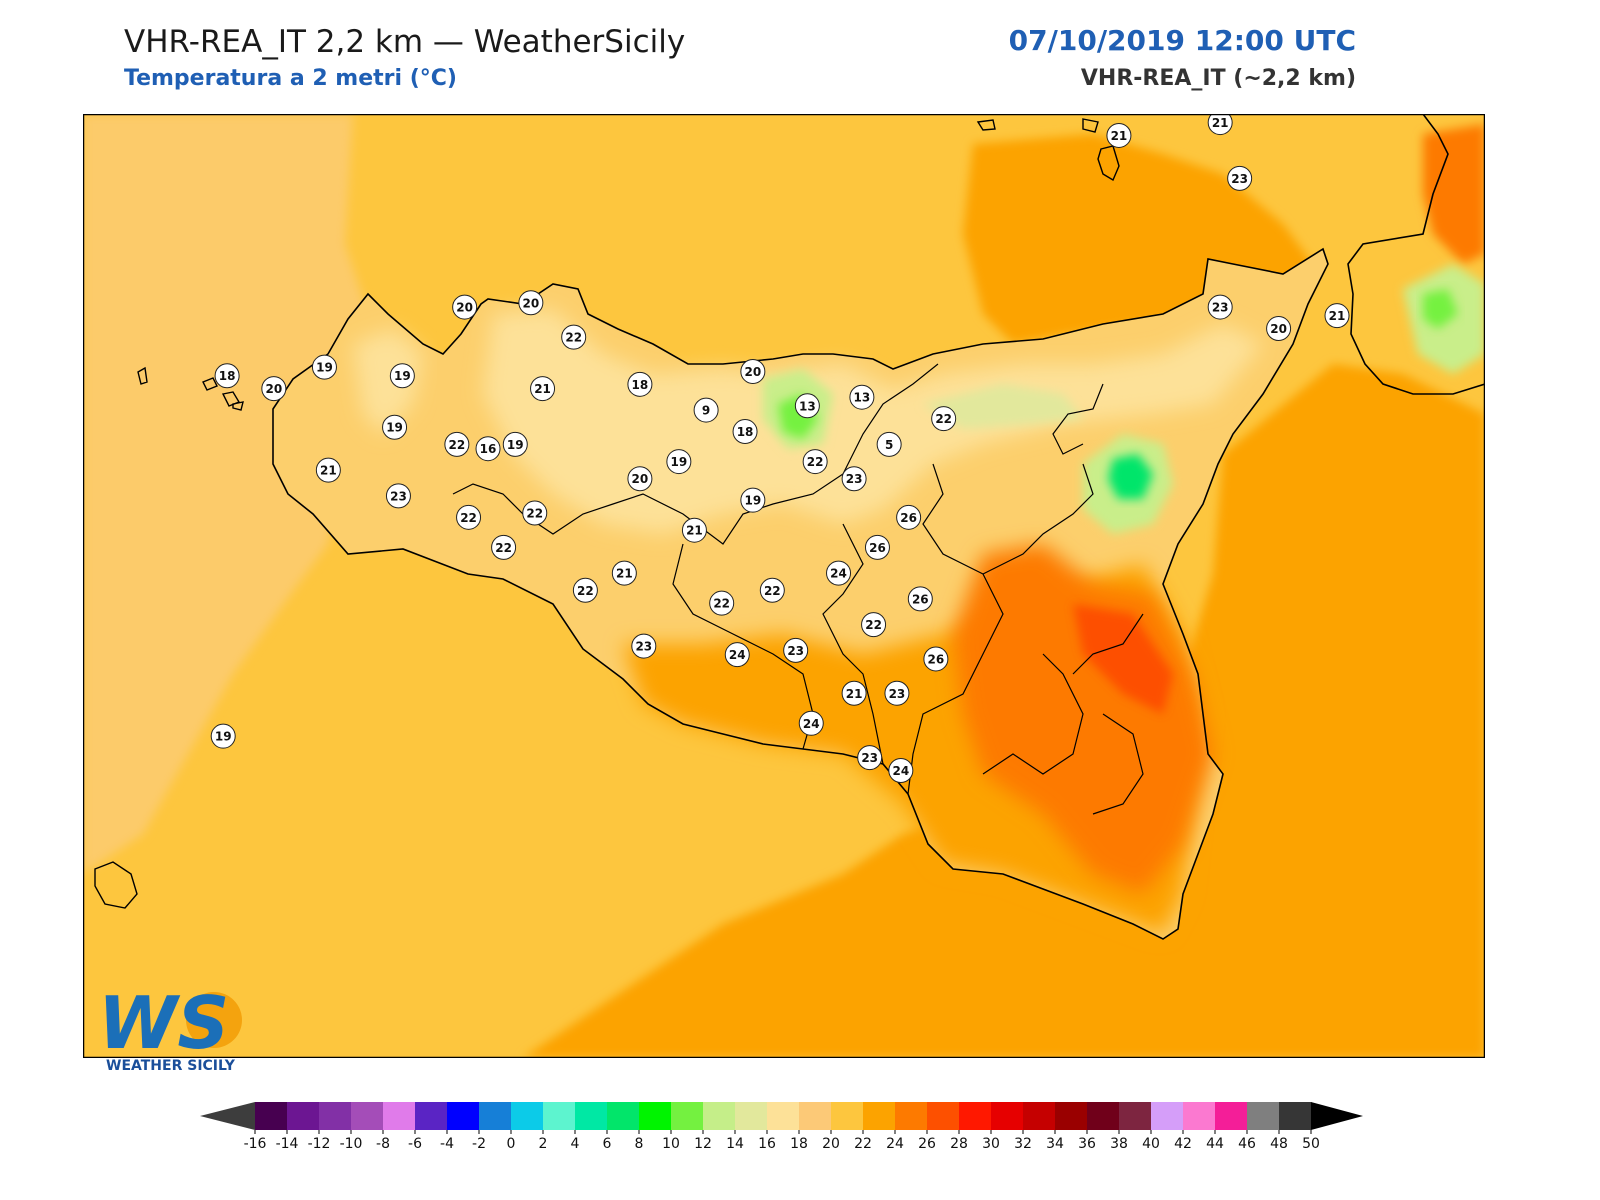 The height and width of the screenshot is (1200, 1600). I want to click on calabria-coastline, so click(1416, 254).